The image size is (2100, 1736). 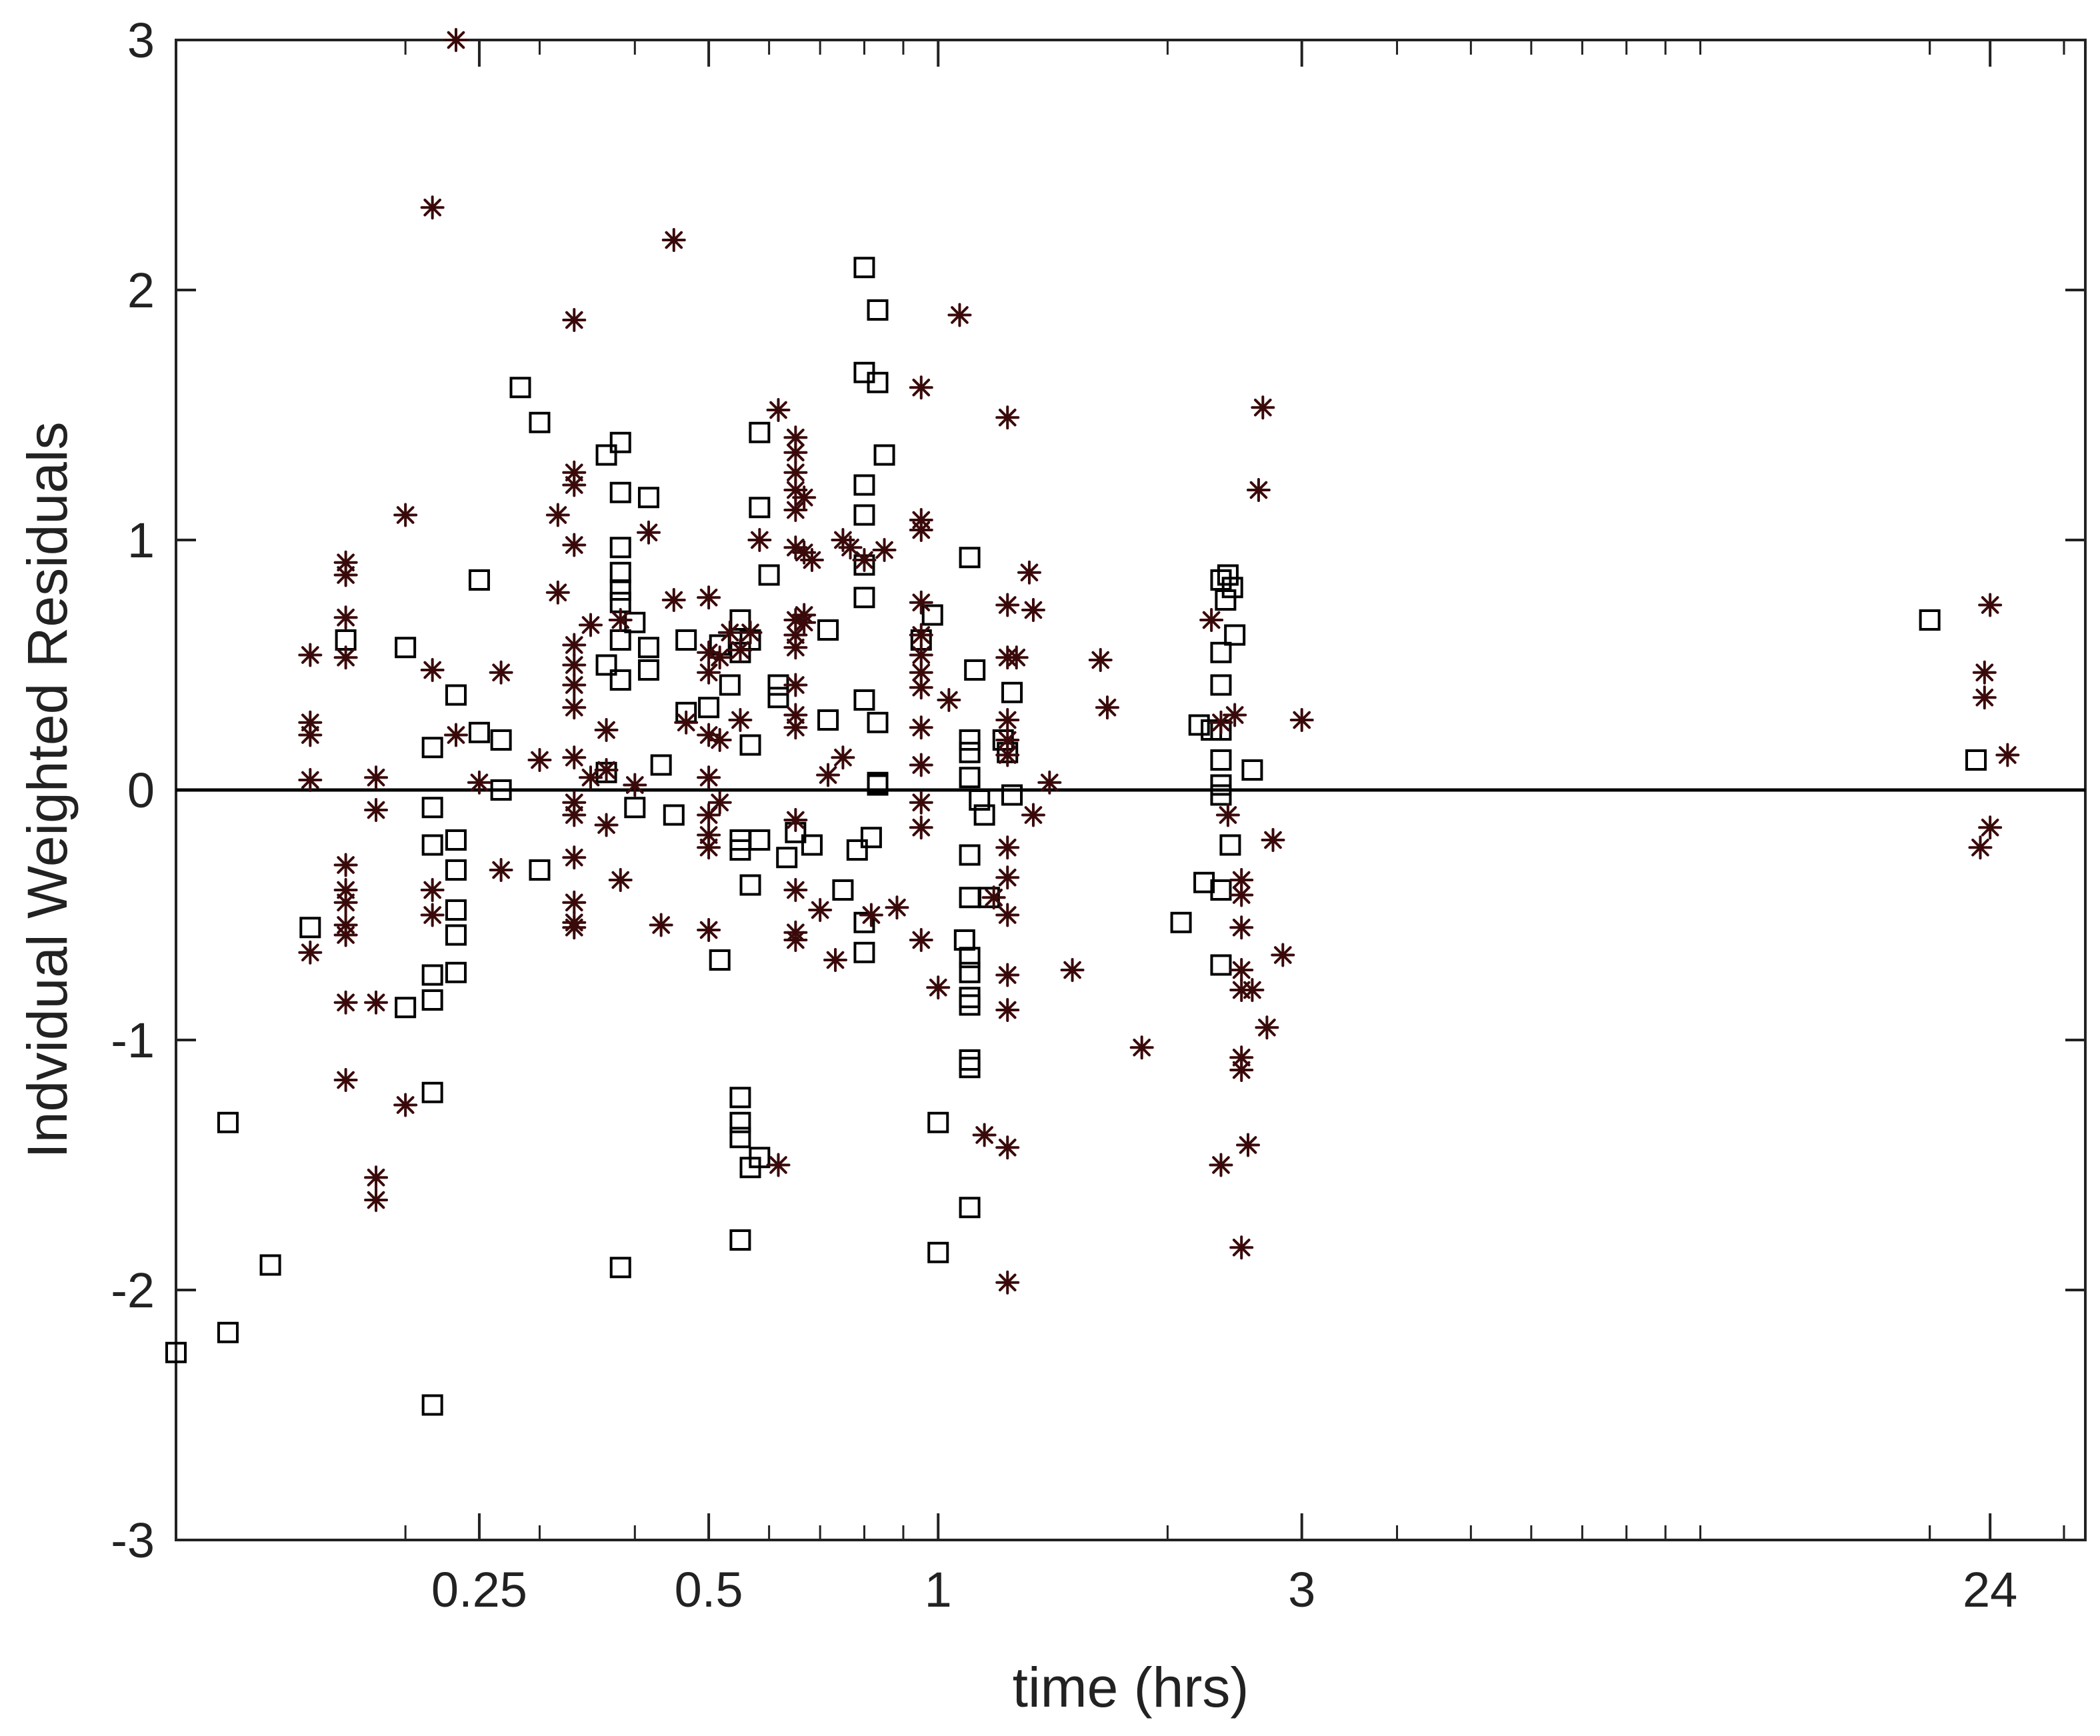 I want to click on x-tick-label: 0.5, so click(x=709, y=1589).